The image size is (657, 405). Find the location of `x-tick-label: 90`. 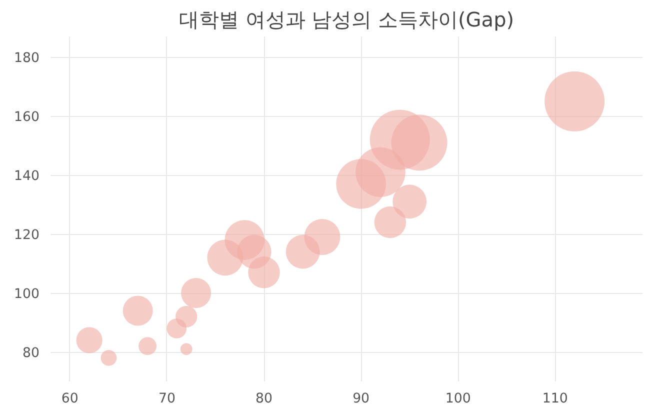

x-tick-label: 90 is located at coordinates (361, 398).